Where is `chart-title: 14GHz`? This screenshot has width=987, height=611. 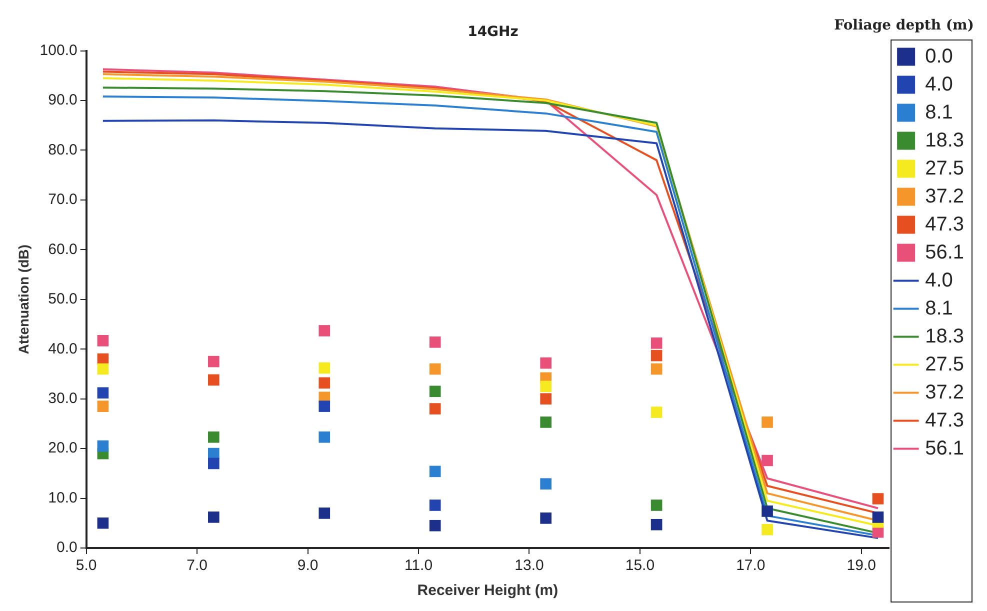
chart-title: 14GHz is located at coordinates (493, 32).